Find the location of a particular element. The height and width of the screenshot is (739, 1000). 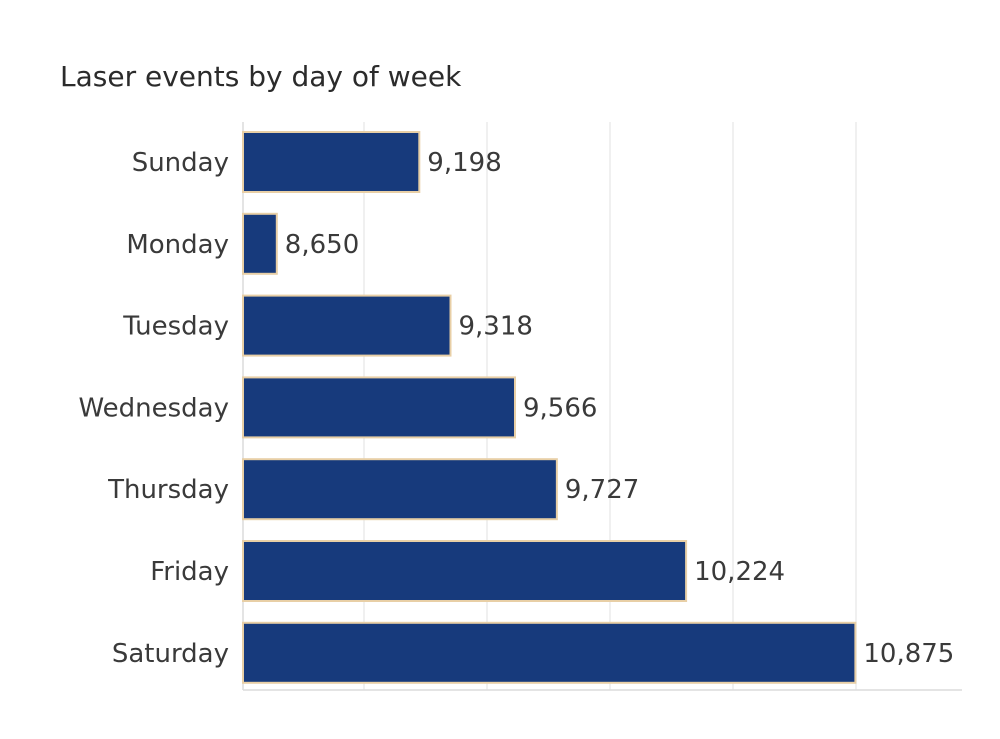

value-label-tuesday: 9,318 is located at coordinates (496, 327).